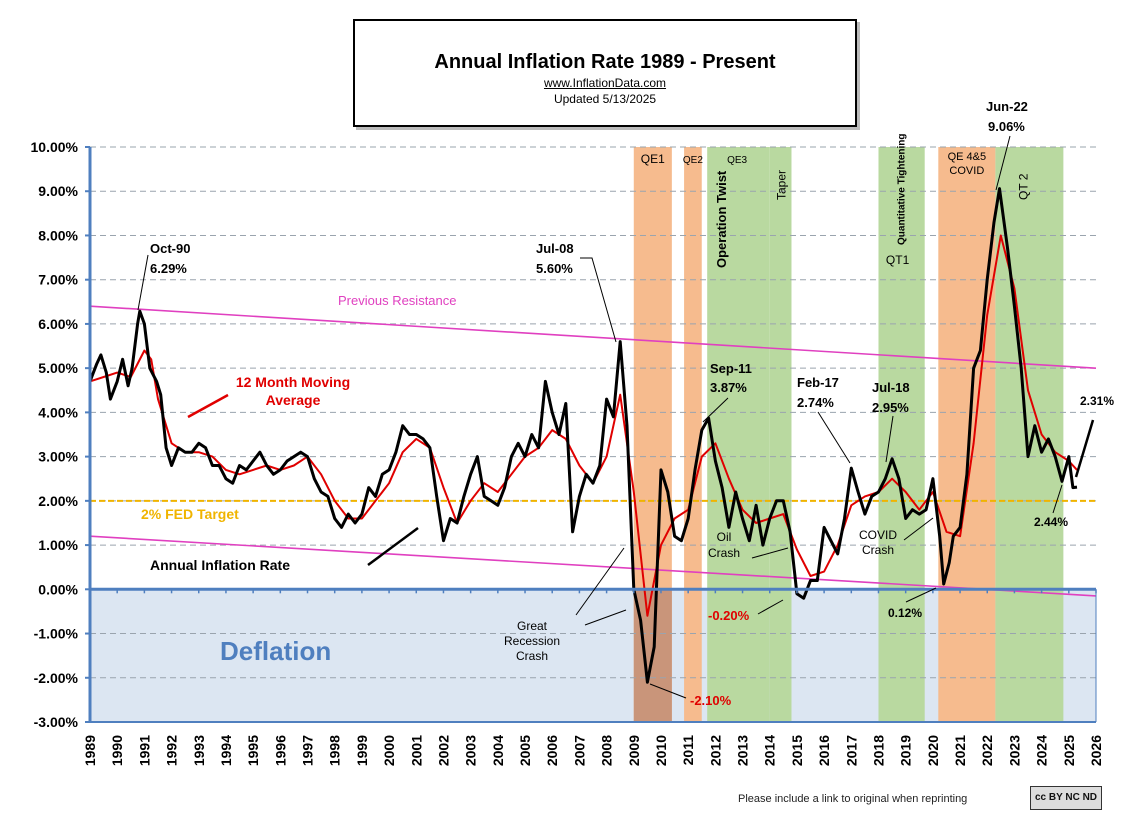 This screenshot has height=824, width=1136. What do you see at coordinates (144, 750) in the screenshot?
I see `x-tick-label: 1991` at bounding box center [144, 750].